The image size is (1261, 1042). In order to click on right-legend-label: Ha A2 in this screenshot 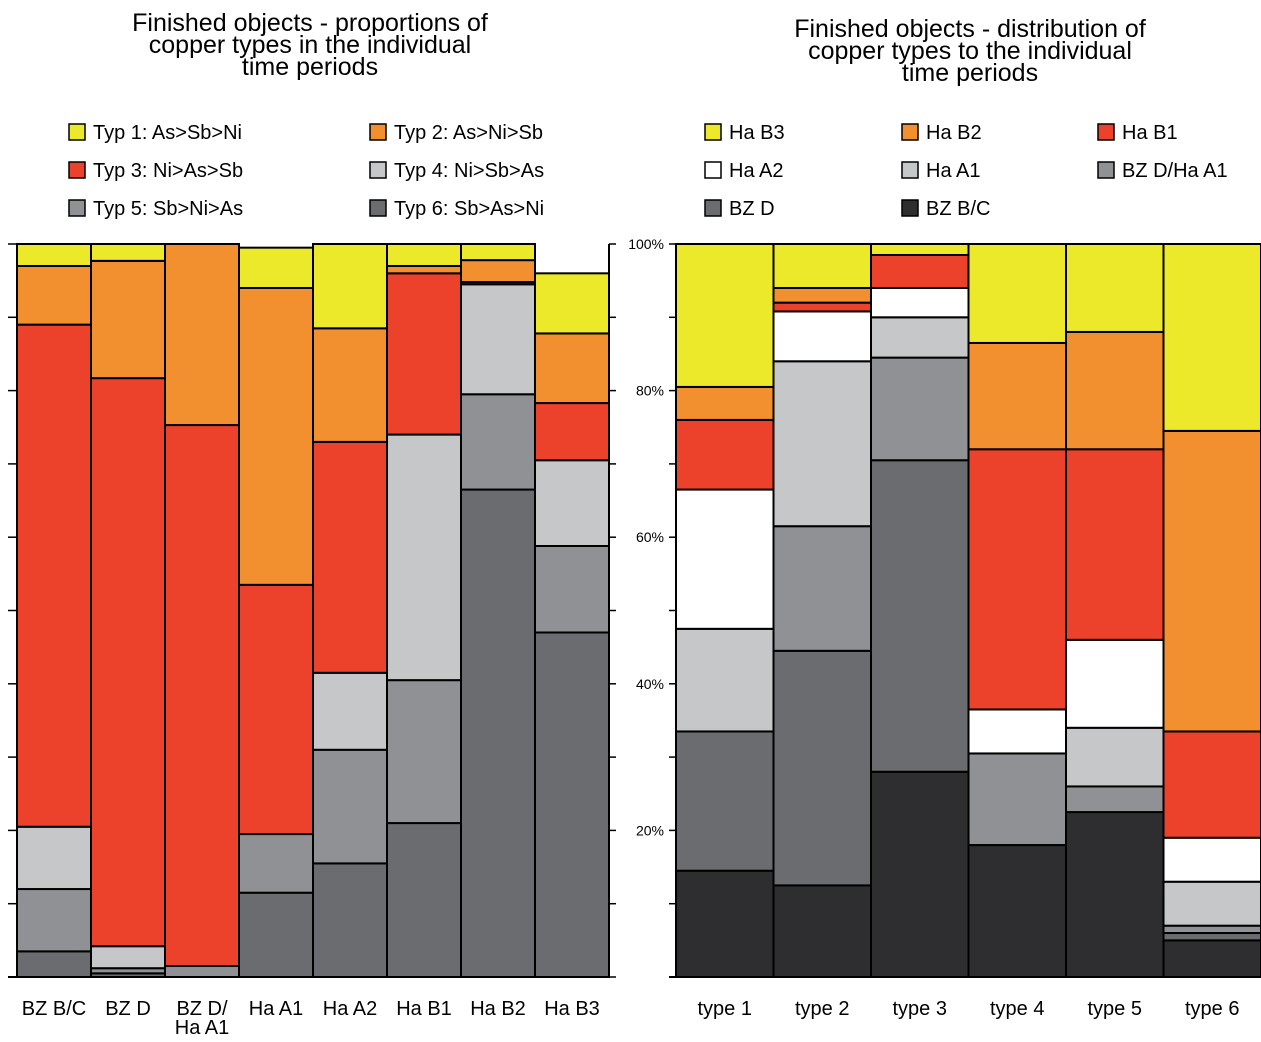, I will do `click(756, 171)`.